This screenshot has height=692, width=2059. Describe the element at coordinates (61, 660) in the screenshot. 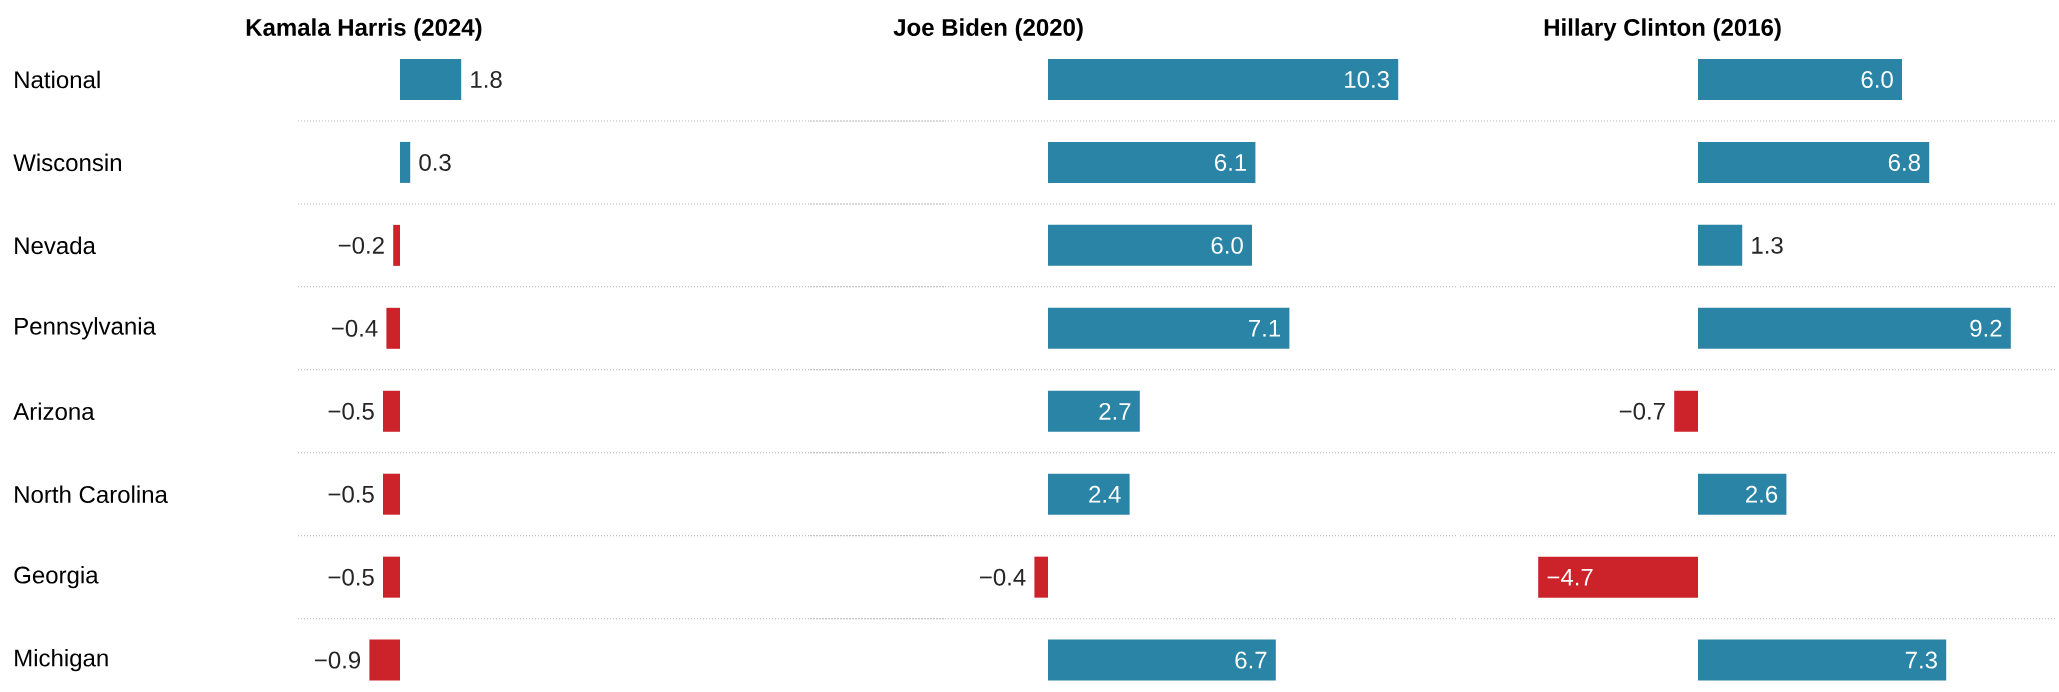

I see `y-tick-label: Michigan` at that location.